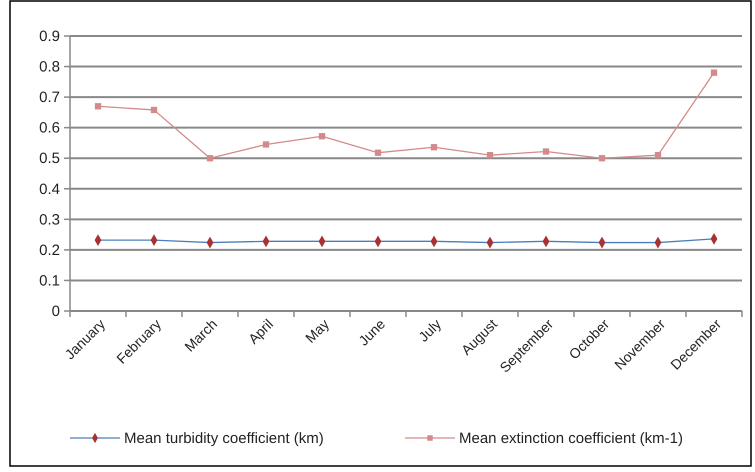 The image size is (755, 472). What do you see at coordinates (49, 128) in the screenshot?
I see `y-tick-label: 0.6` at bounding box center [49, 128].